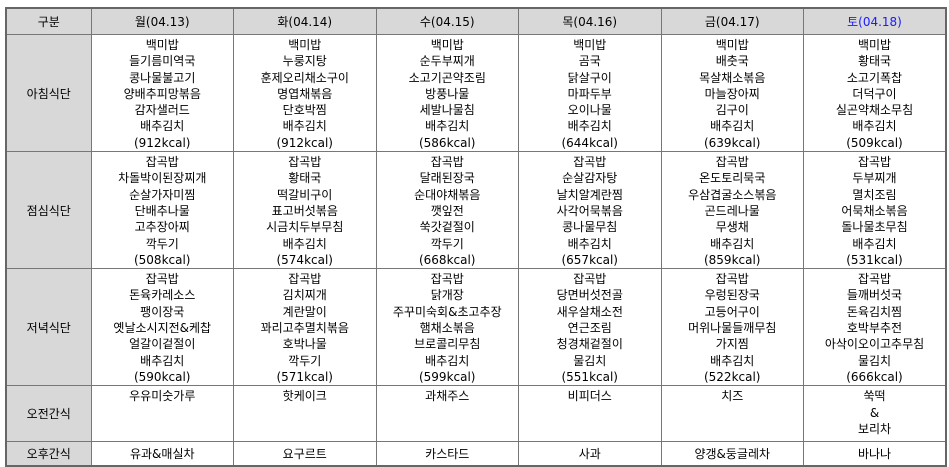 This screenshot has height=467, width=949. I want to click on calorie-text: (509kcal), so click(874, 142).